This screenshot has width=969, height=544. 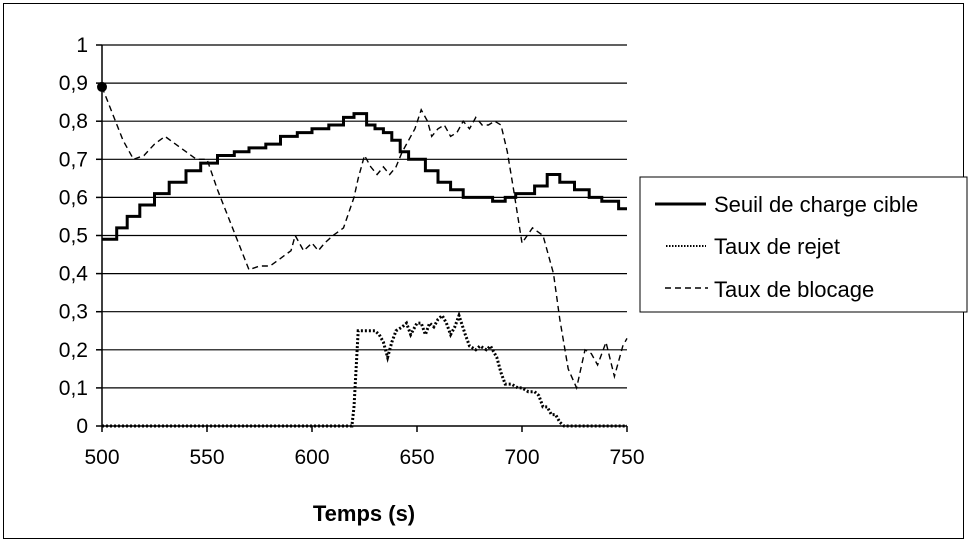 I want to click on x-tick-label: 700, so click(x=521, y=457).